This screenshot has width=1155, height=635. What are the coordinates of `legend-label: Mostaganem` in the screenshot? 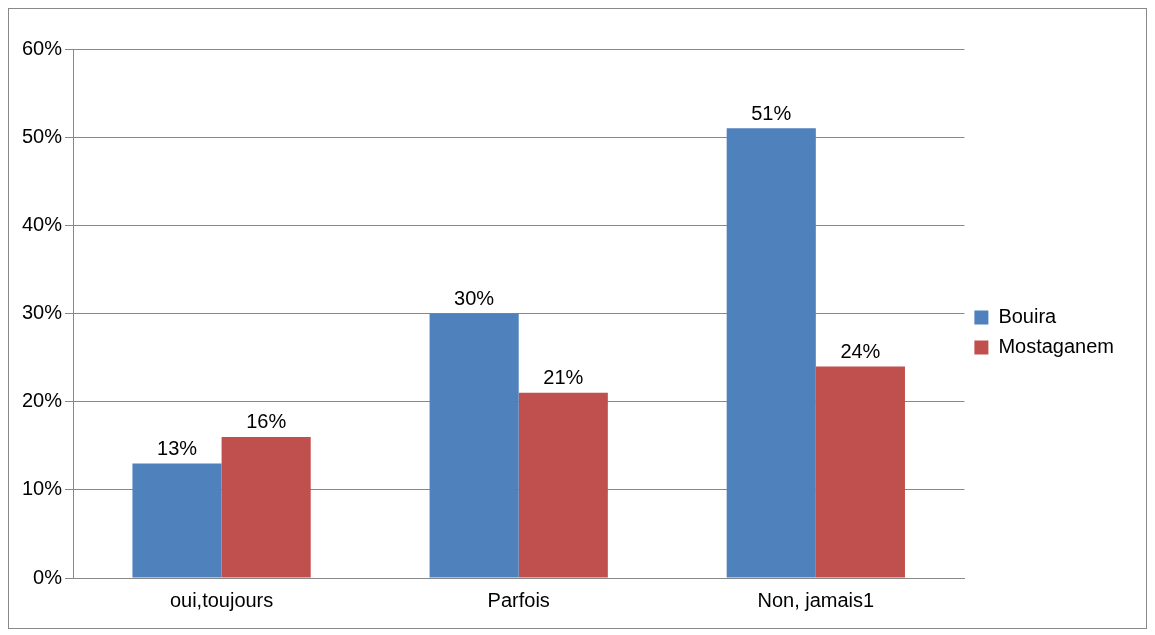 It's located at (1056, 346).